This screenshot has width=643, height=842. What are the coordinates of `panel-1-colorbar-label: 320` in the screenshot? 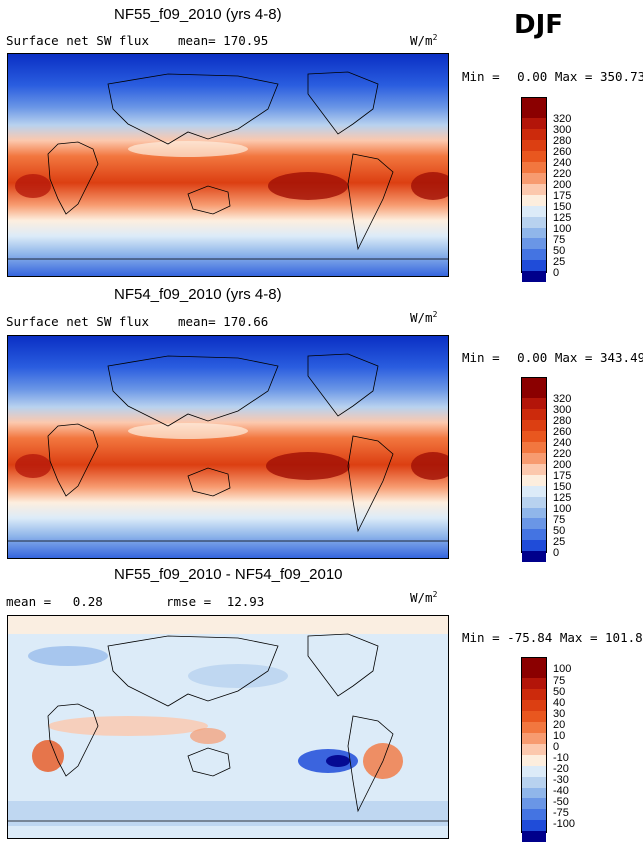 It's located at (562, 119).